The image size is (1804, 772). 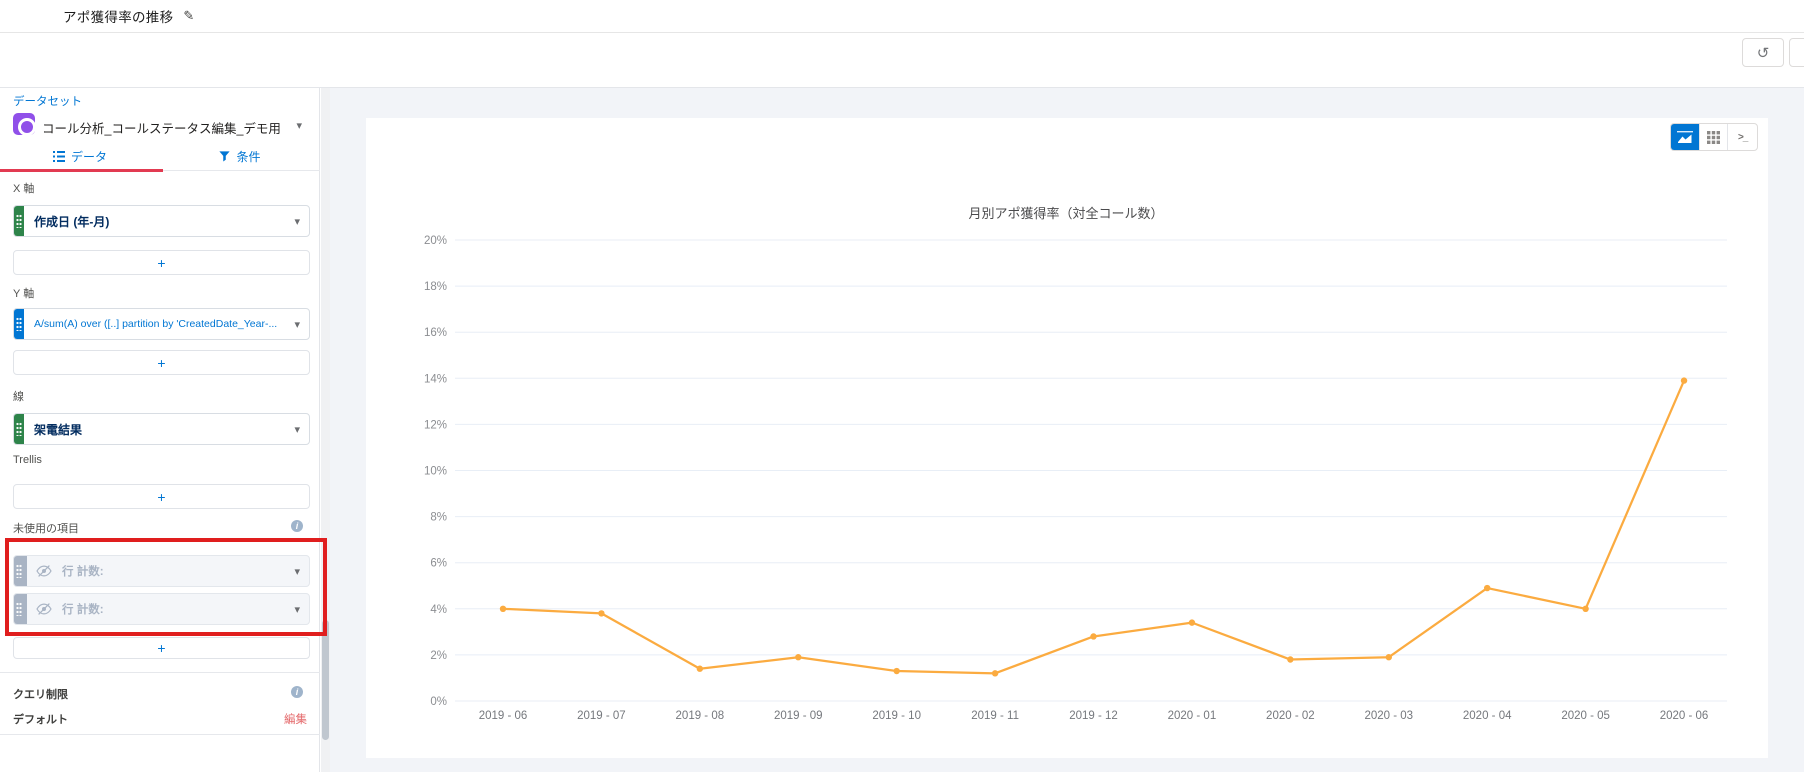 I want to click on y-axis-tick-label: 2%, so click(x=438, y=656).